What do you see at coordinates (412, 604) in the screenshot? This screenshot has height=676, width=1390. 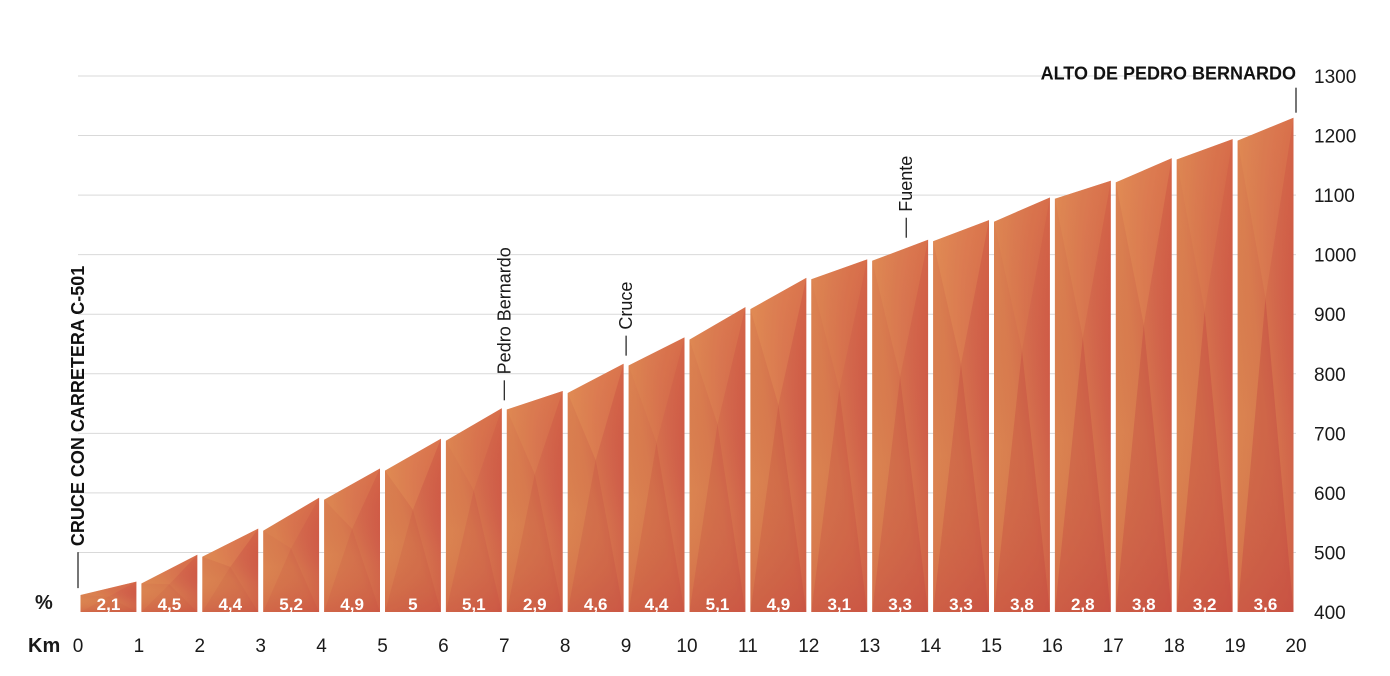 I see `gradient-label: 5` at bounding box center [412, 604].